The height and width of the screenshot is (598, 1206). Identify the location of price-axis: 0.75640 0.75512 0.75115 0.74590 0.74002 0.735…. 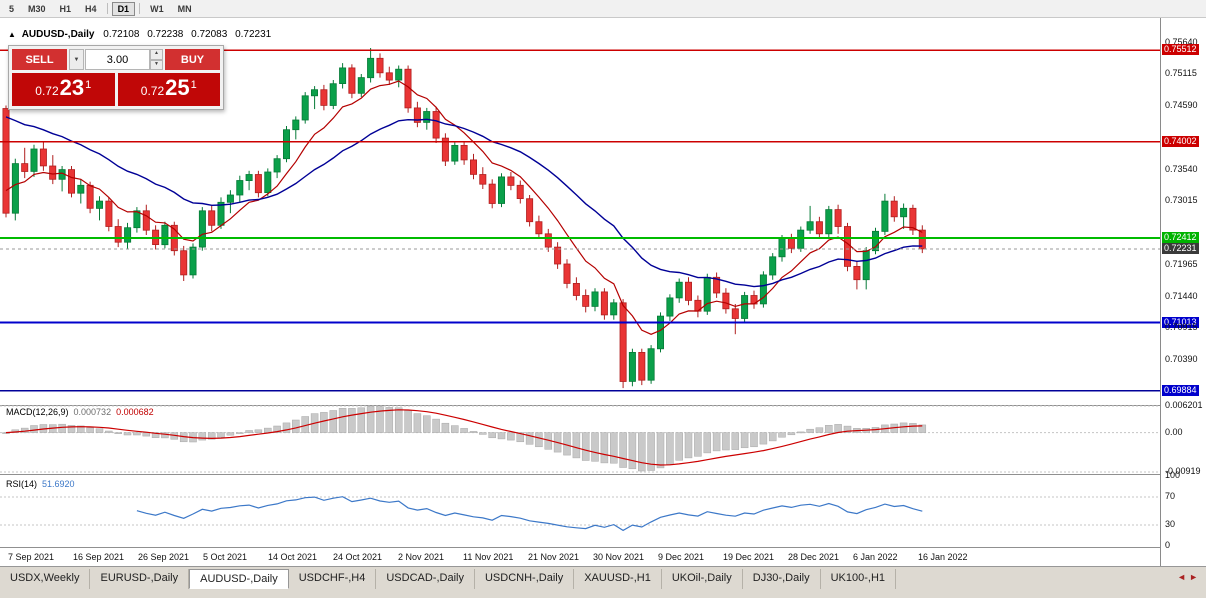
(1183, 292).